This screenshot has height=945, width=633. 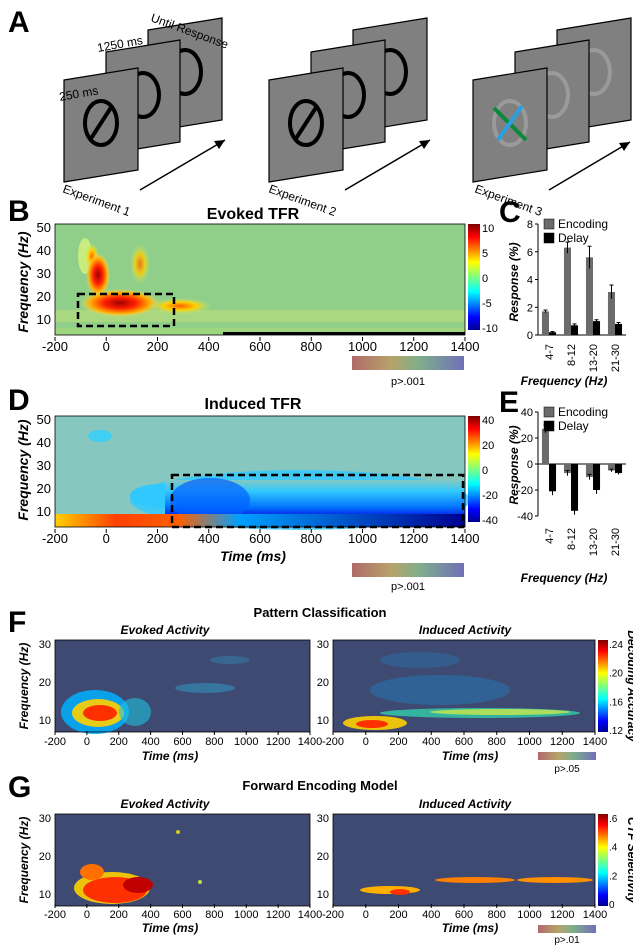 I want to click on panel-d-ylabel: Frequency (Hz), so click(x=23, y=469).